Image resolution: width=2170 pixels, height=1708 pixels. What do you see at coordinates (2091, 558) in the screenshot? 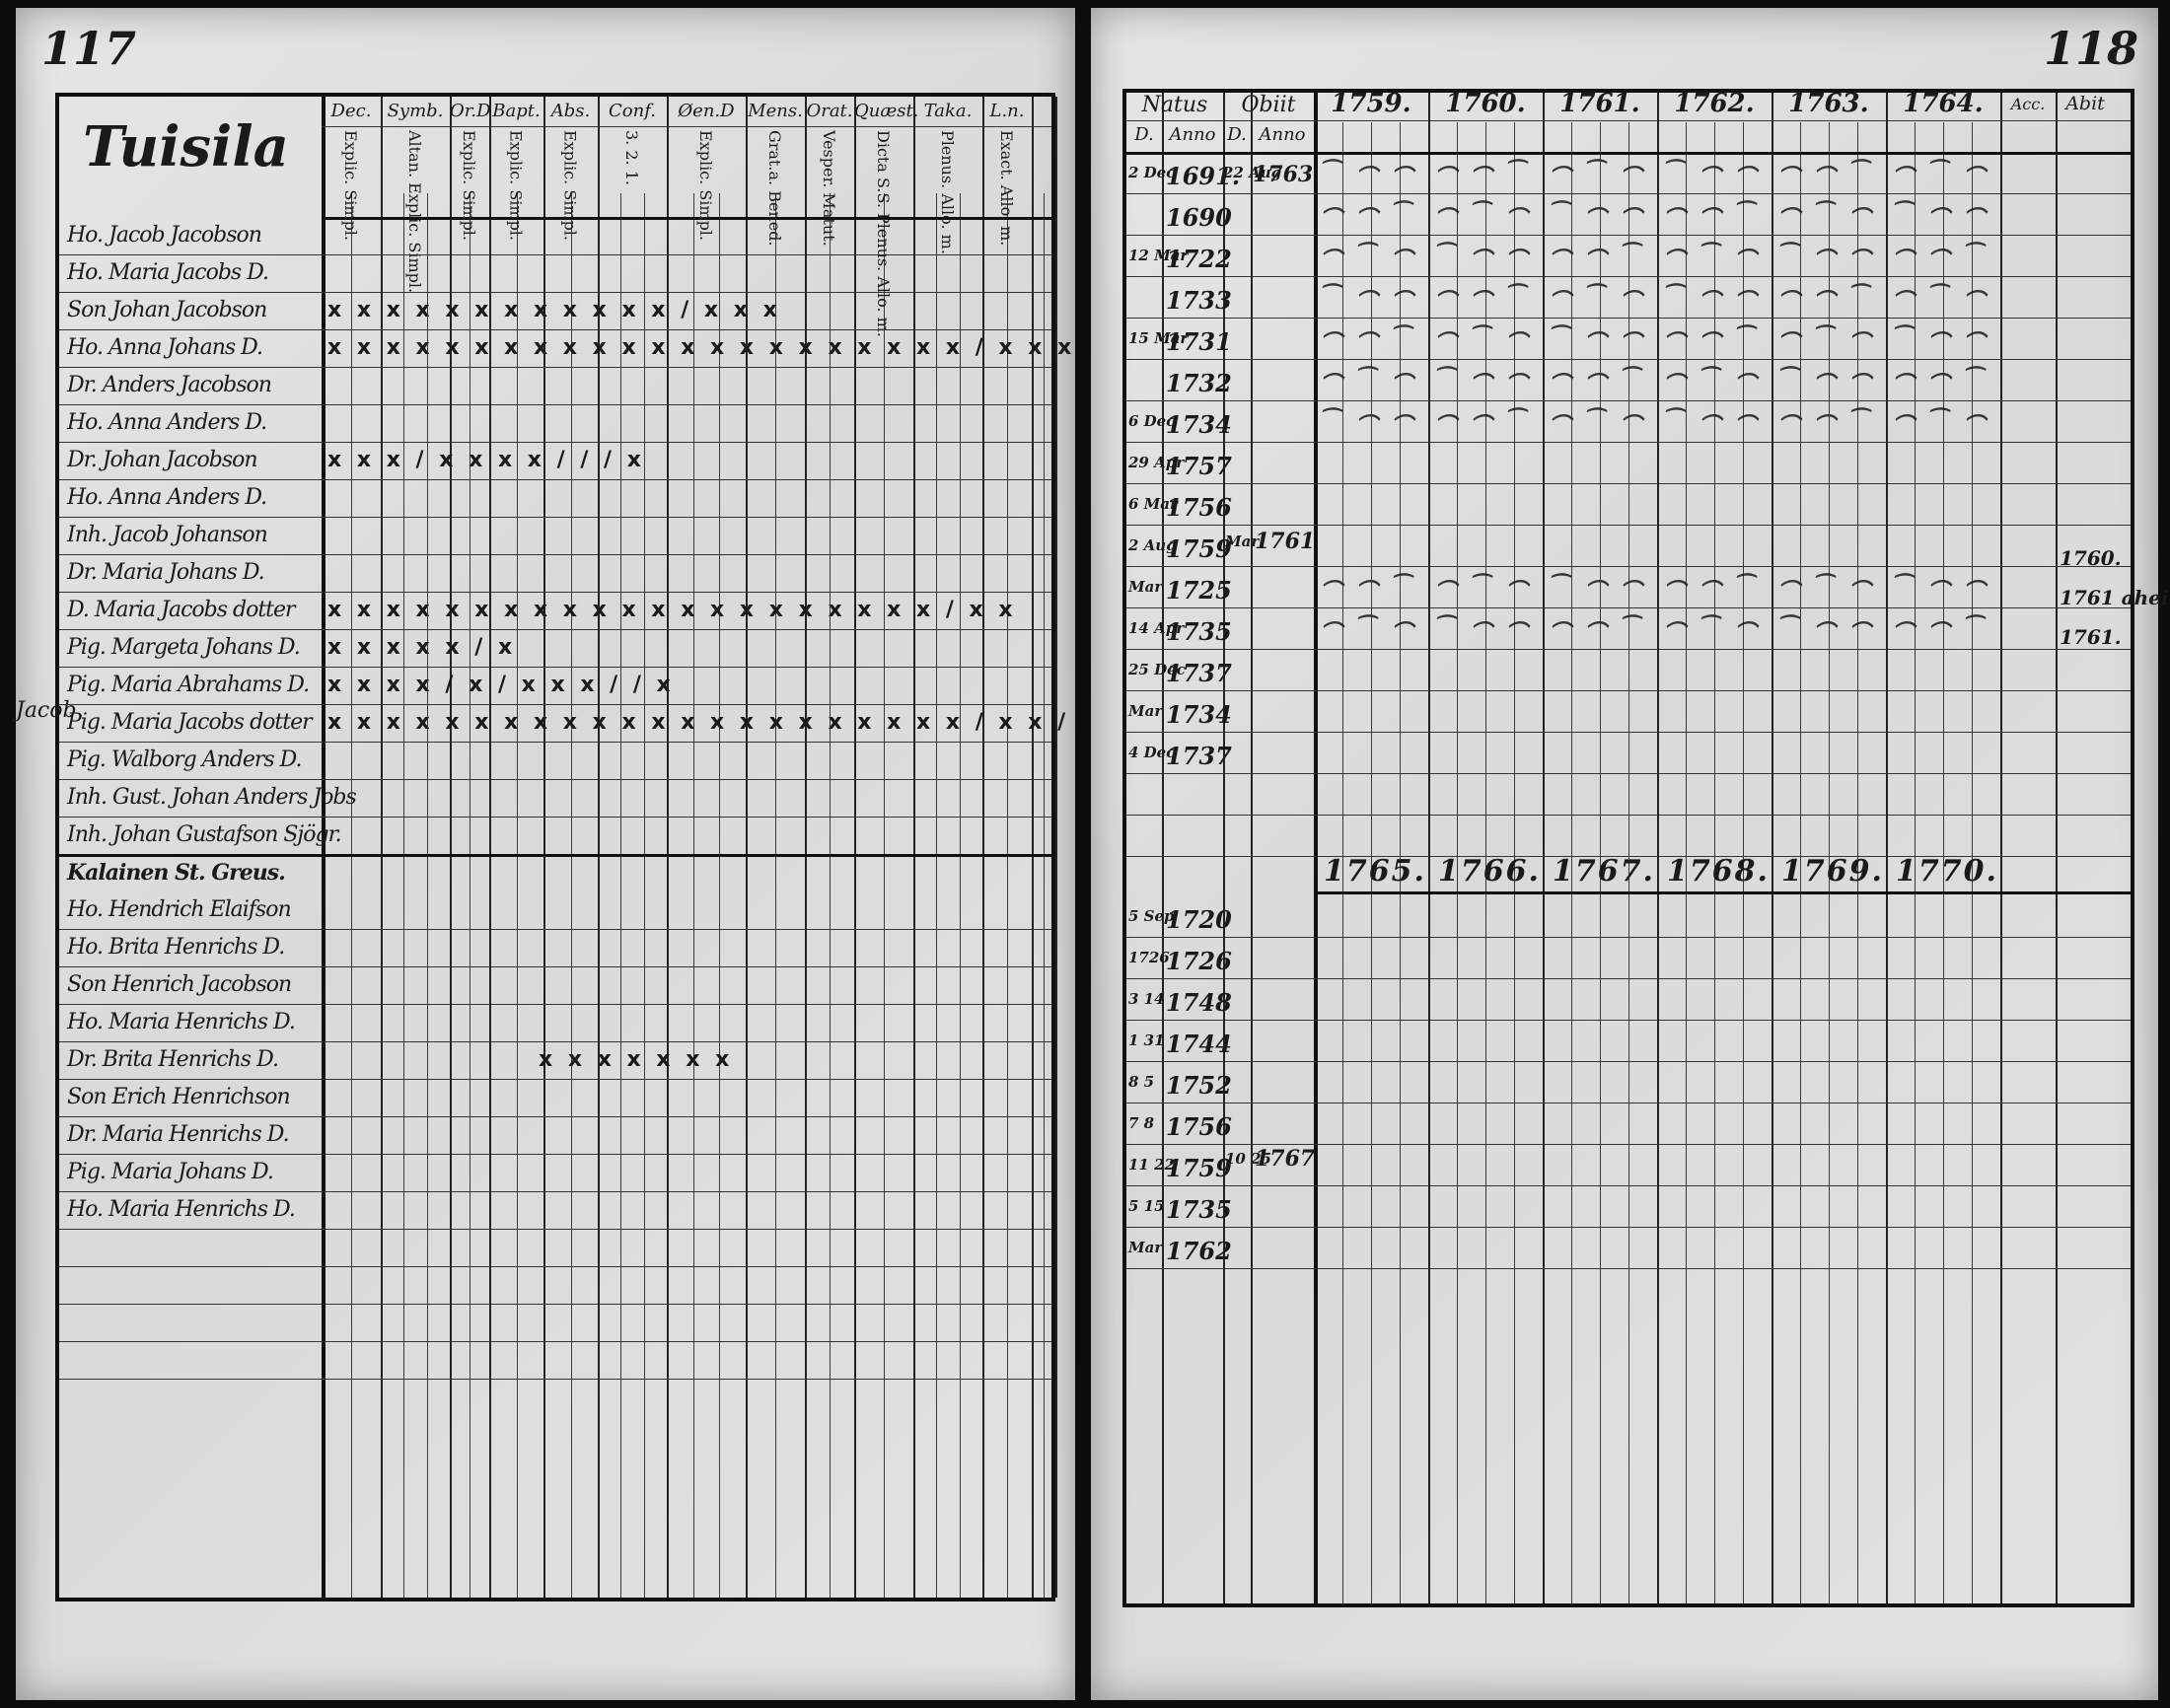
I see `departure-year: 1760.` at bounding box center [2091, 558].